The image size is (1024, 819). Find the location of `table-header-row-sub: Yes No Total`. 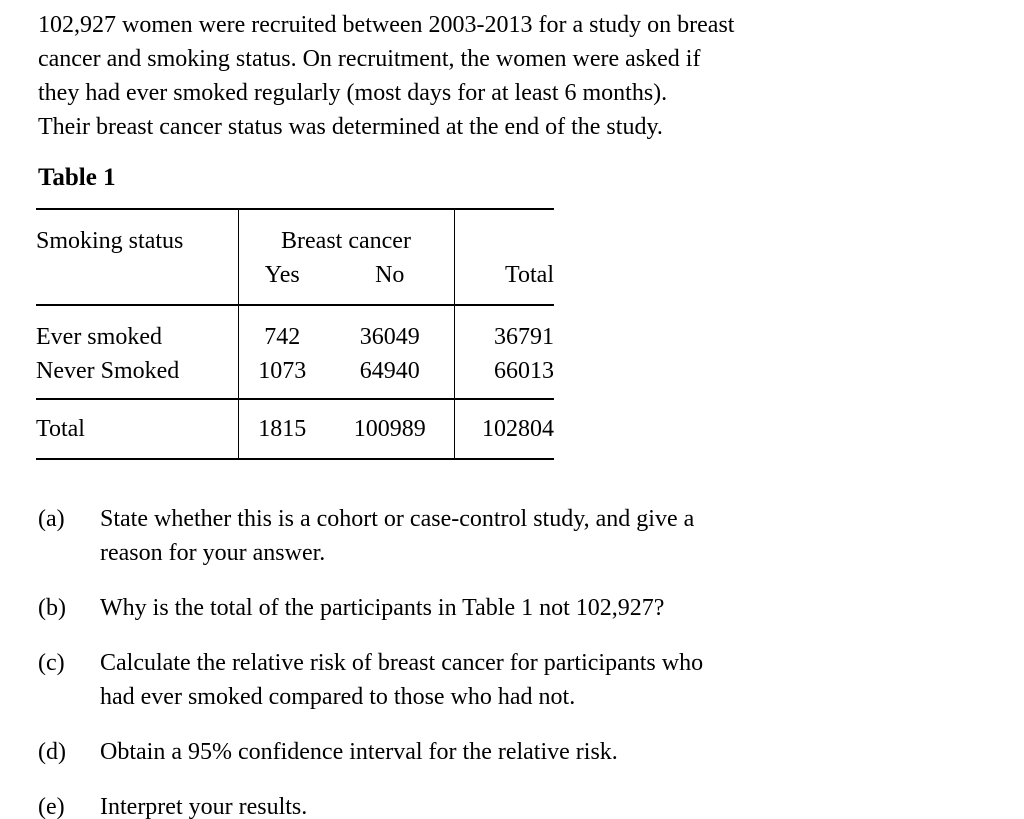

table-header-row-sub: Yes No Total is located at coordinates (295, 282).